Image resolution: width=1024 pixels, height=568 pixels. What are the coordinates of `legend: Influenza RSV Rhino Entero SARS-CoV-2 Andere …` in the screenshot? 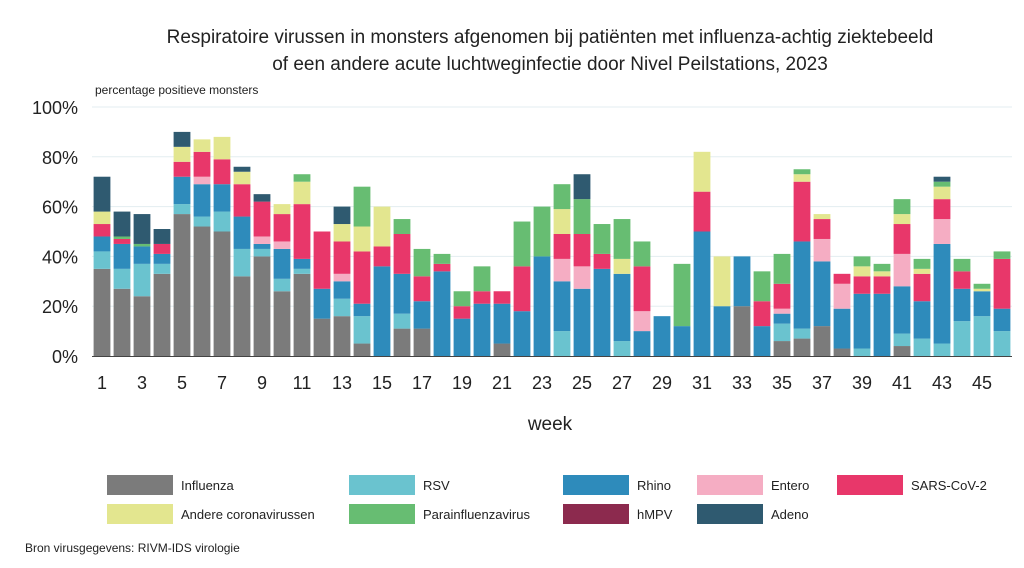 It's located at (512, 500).